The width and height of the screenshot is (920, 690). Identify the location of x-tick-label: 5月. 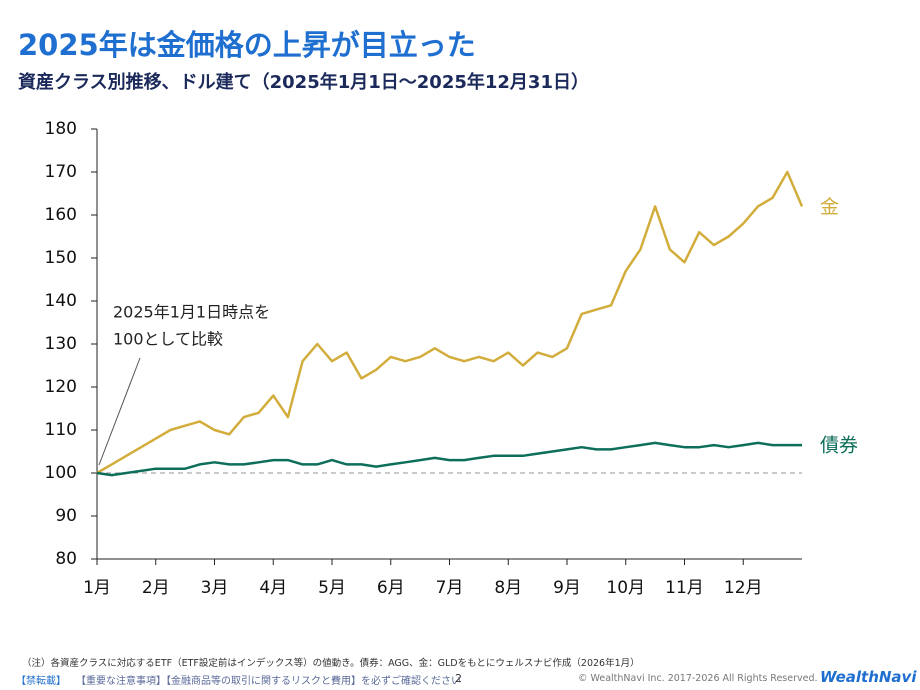
(332, 588).